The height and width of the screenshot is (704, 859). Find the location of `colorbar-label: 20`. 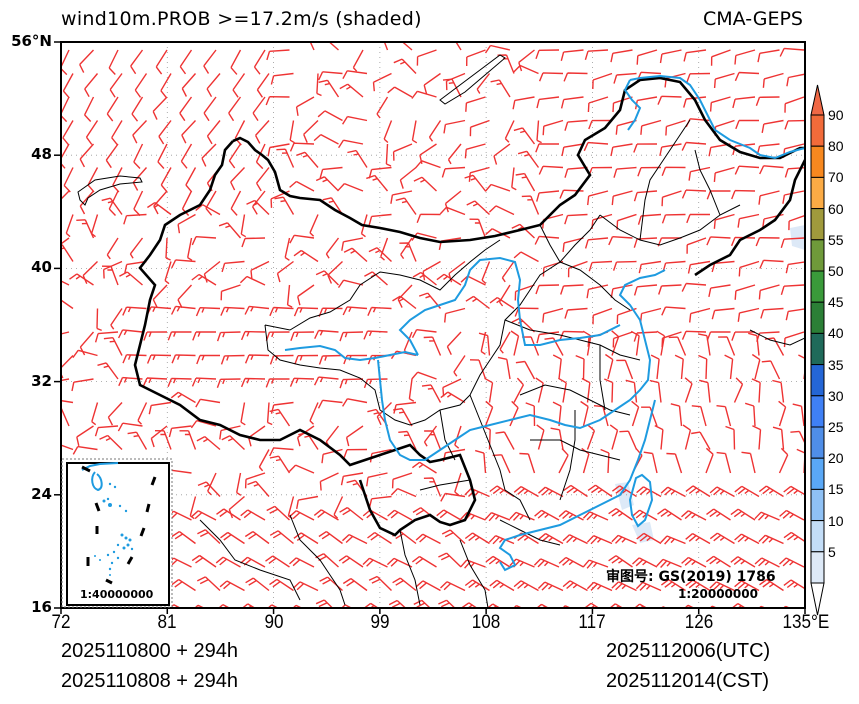

colorbar-label: 20 is located at coordinates (836, 458).